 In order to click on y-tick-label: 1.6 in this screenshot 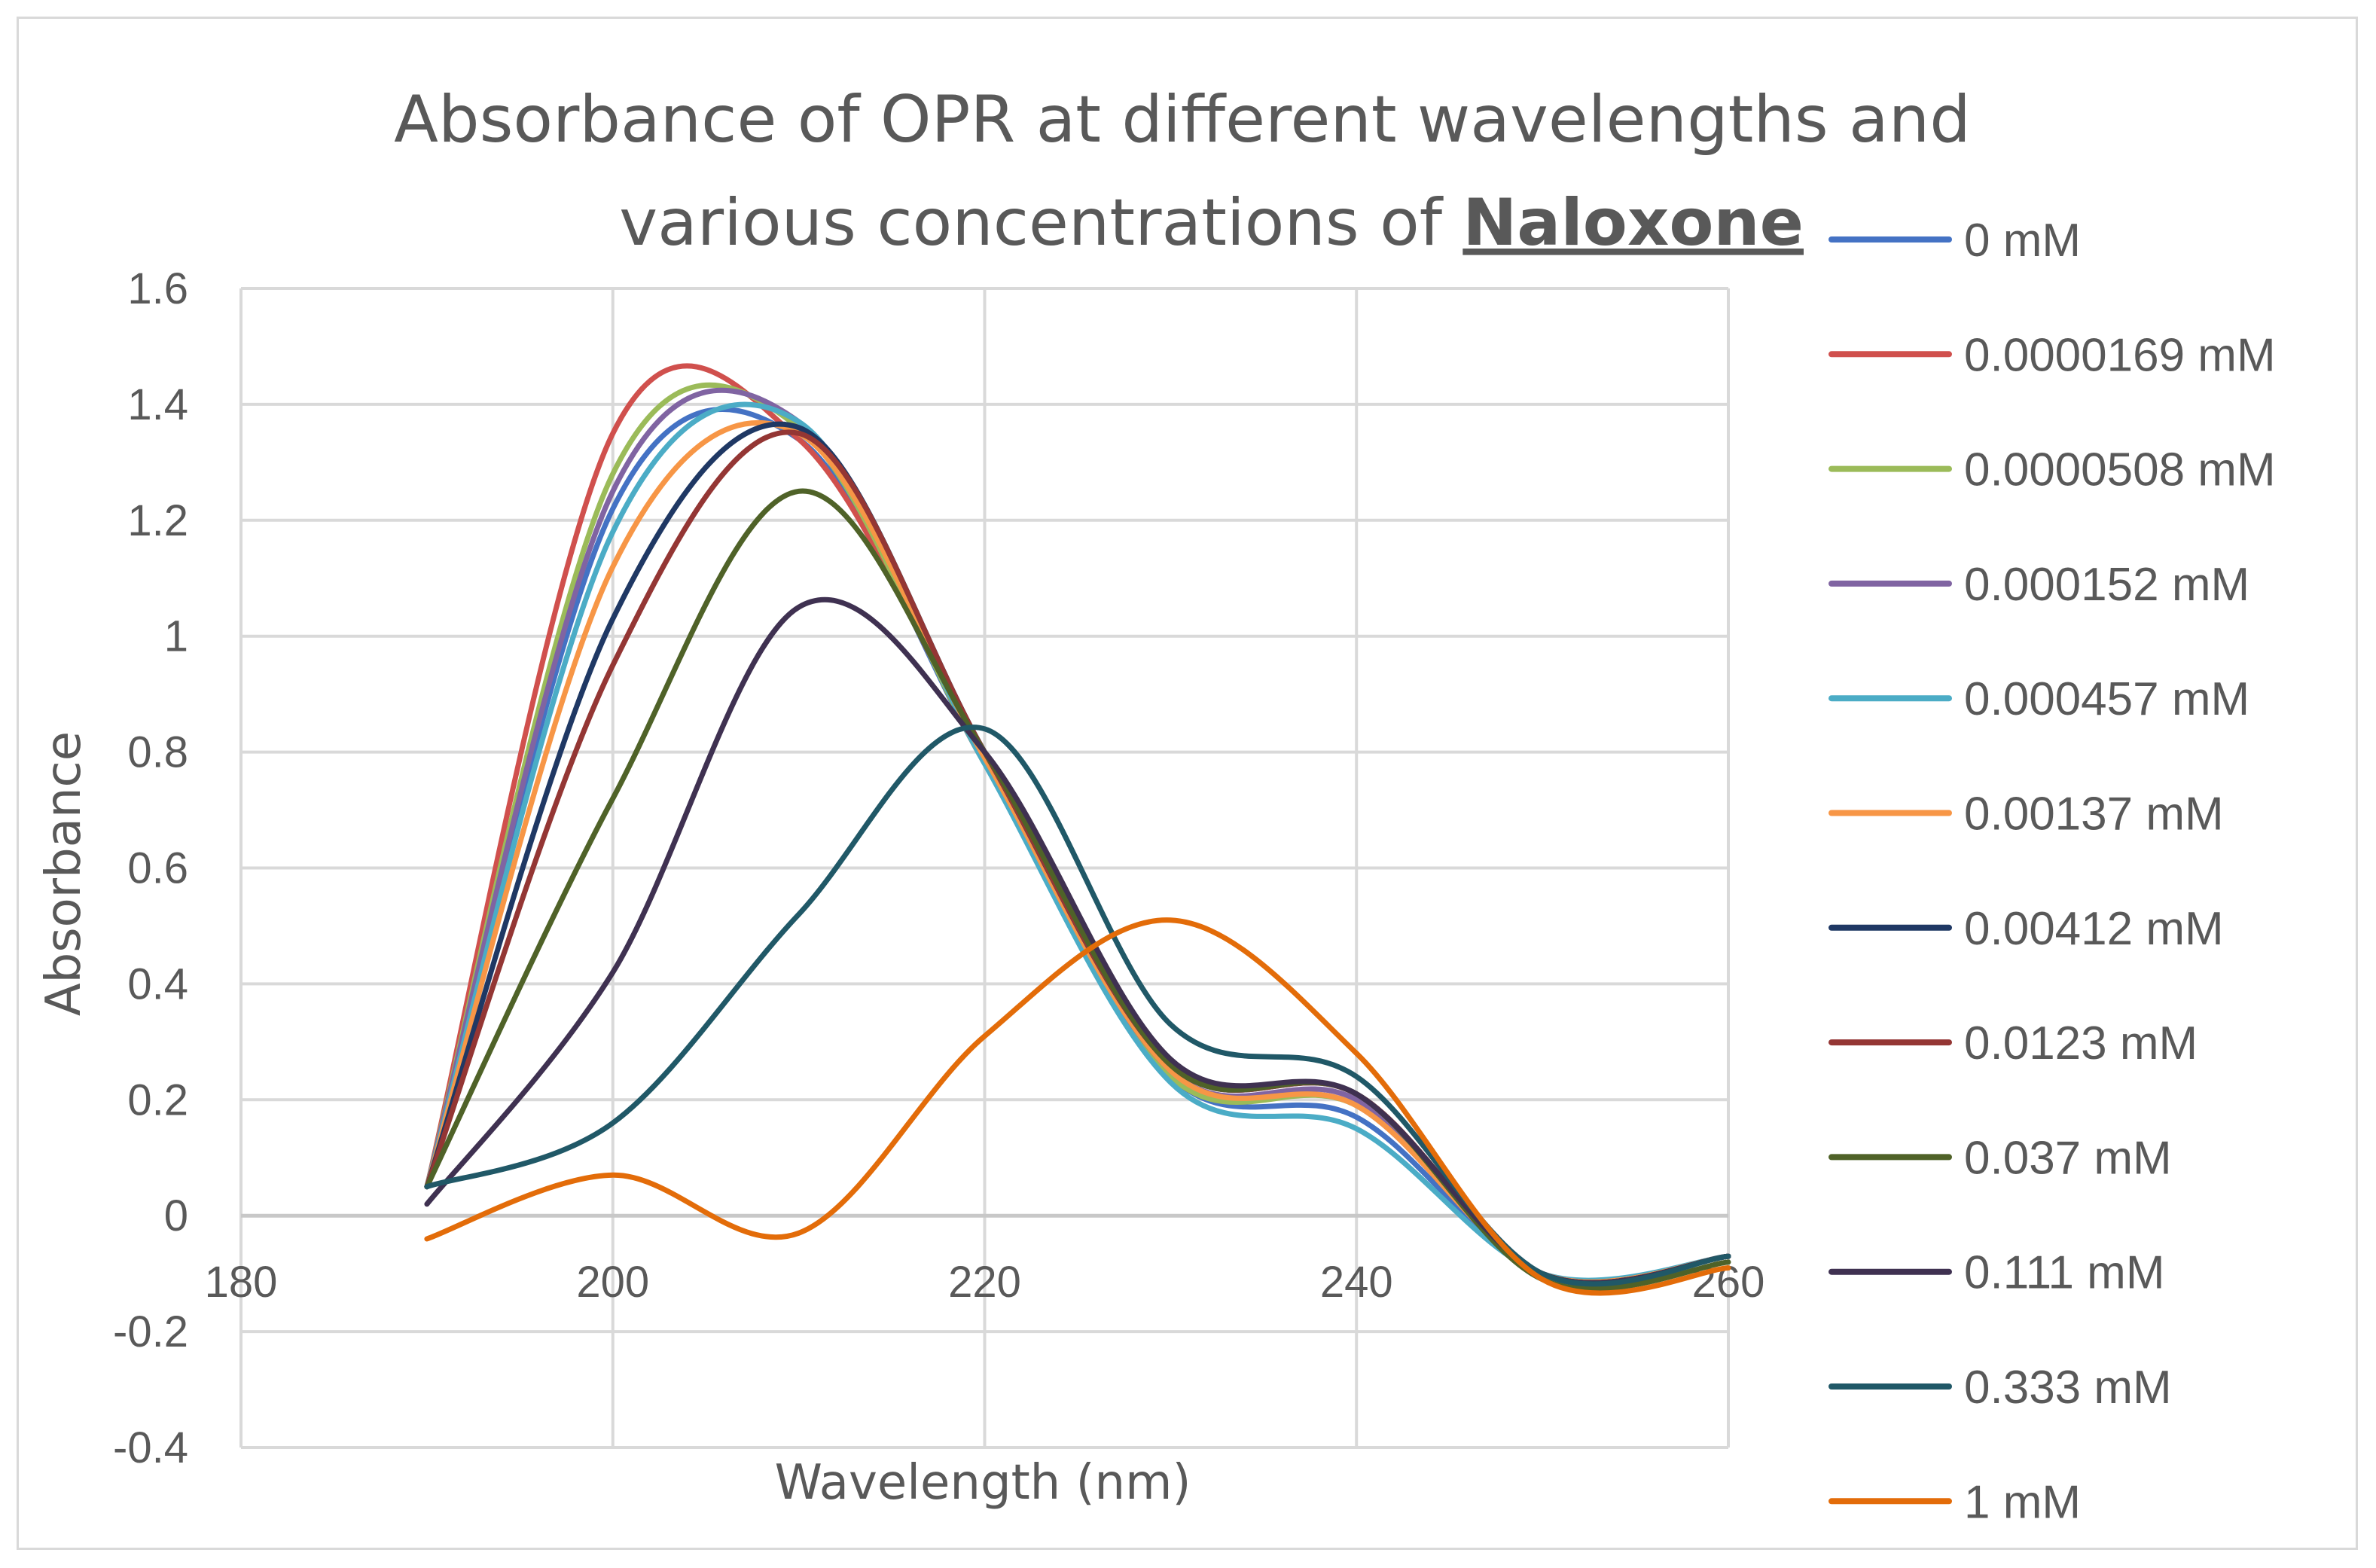, I will do `click(157, 289)`.